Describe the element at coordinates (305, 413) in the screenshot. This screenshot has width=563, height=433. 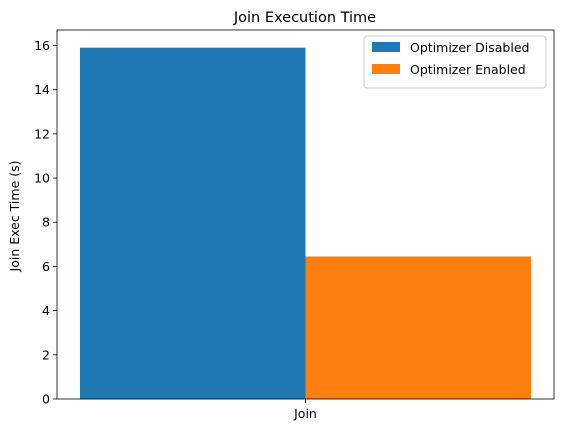
I see `x-tick-label: Join` at that location.